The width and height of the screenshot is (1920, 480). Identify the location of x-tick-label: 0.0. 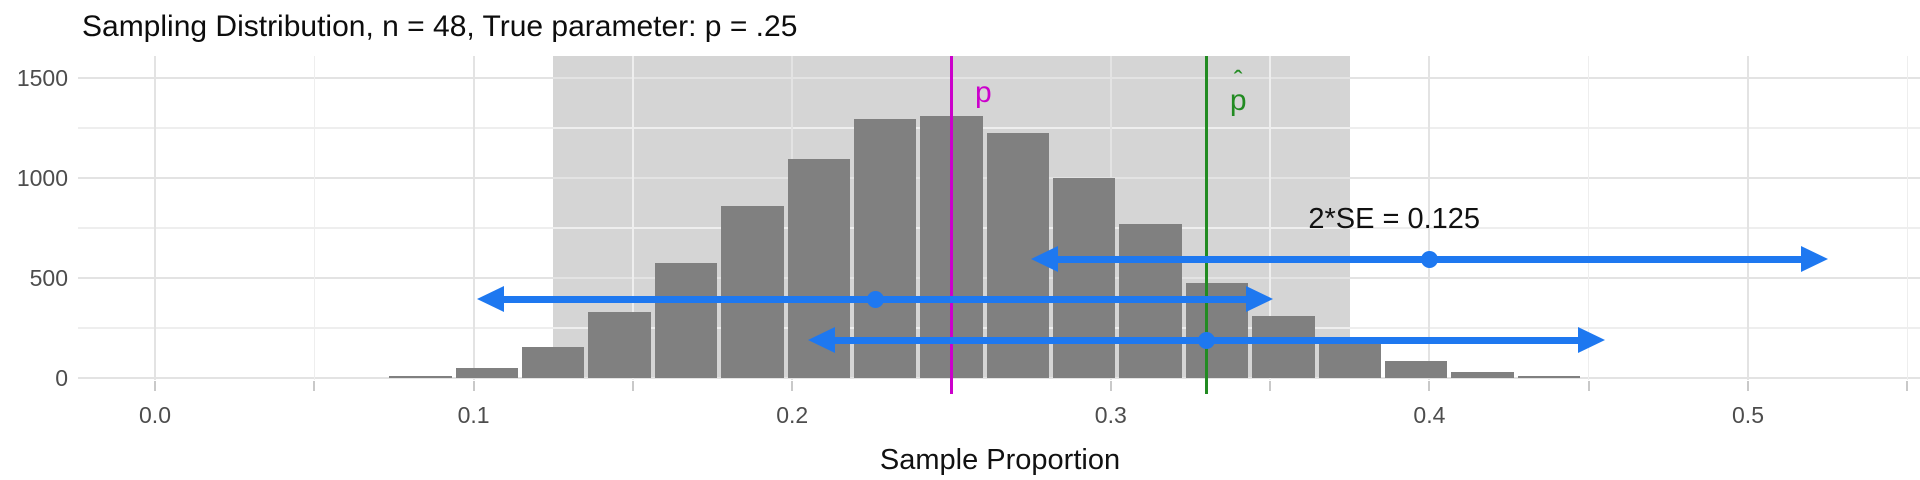
(155, 415).